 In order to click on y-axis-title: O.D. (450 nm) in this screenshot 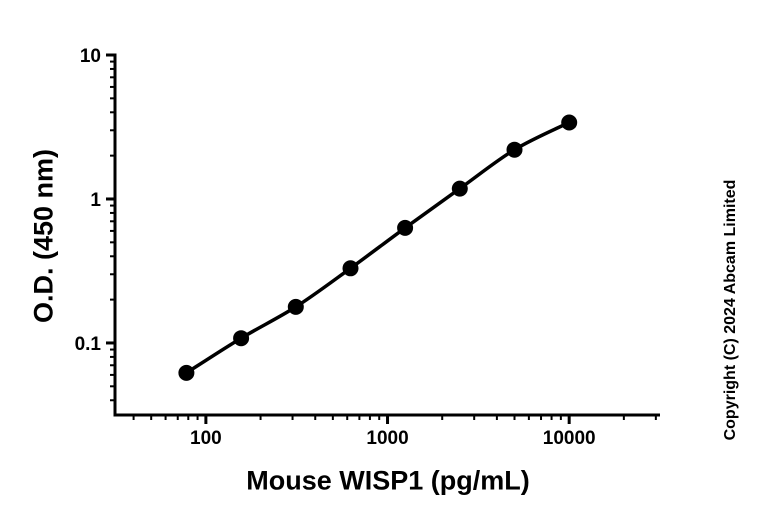, I will do `click(43, 236)`.